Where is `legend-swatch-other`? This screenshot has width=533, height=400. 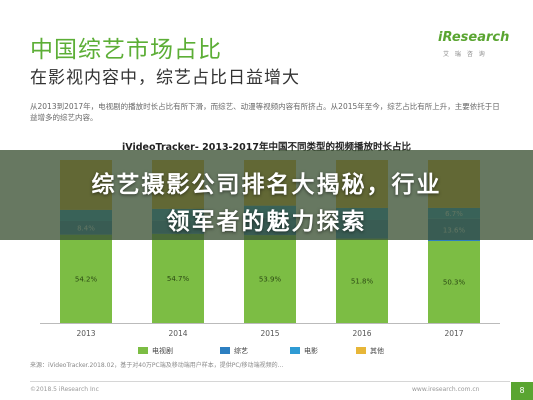 legend-swatch-other is located at coordinates (361, 350).